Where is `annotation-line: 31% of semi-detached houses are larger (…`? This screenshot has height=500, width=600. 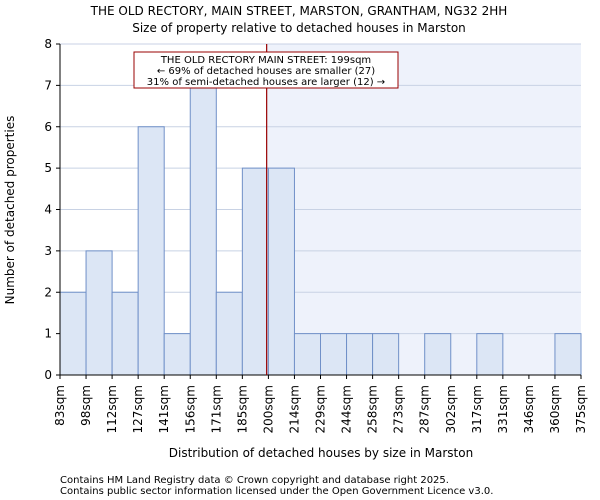
annotation-line: 31% of semi-detached houses are larger (… is located at coordinates (266, 82).